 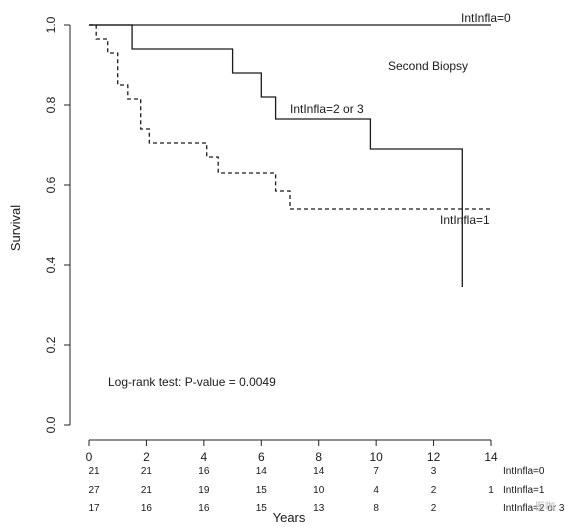 What do you see at coordinates (534, 508) in the screenshot?
I see `risk-row-label: IntInfla=2 or 3` at bounding box center [534, 508].